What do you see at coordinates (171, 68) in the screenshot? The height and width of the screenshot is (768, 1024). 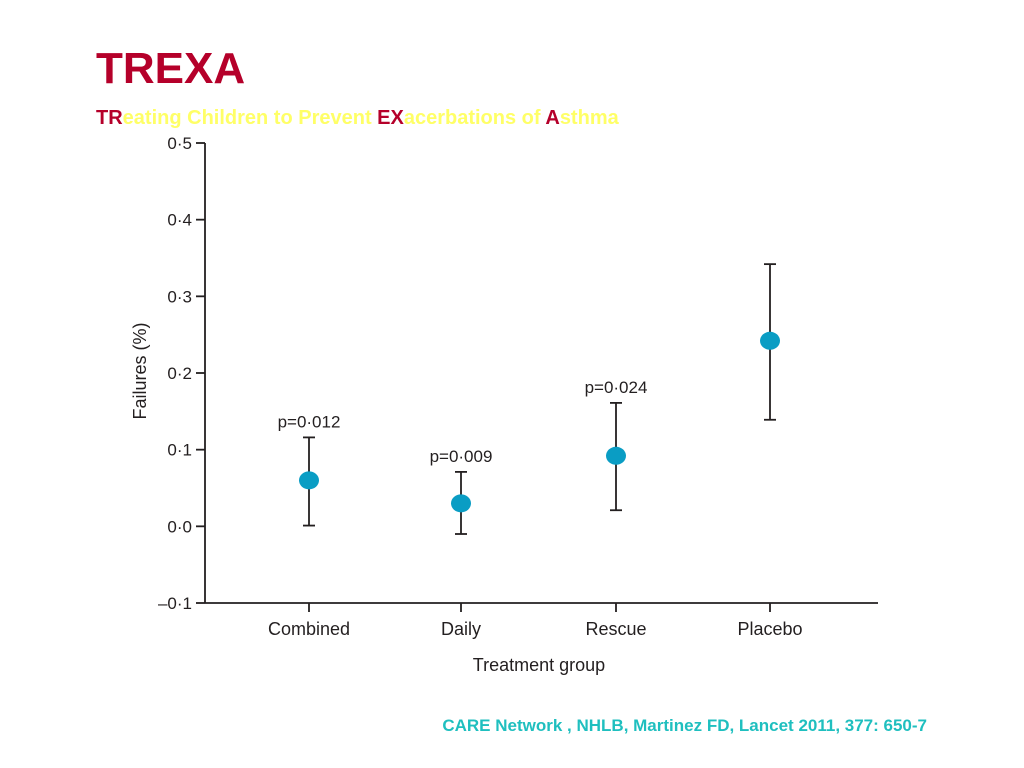 I see `slide-title: TREXA` at bounding box center [171, 68].